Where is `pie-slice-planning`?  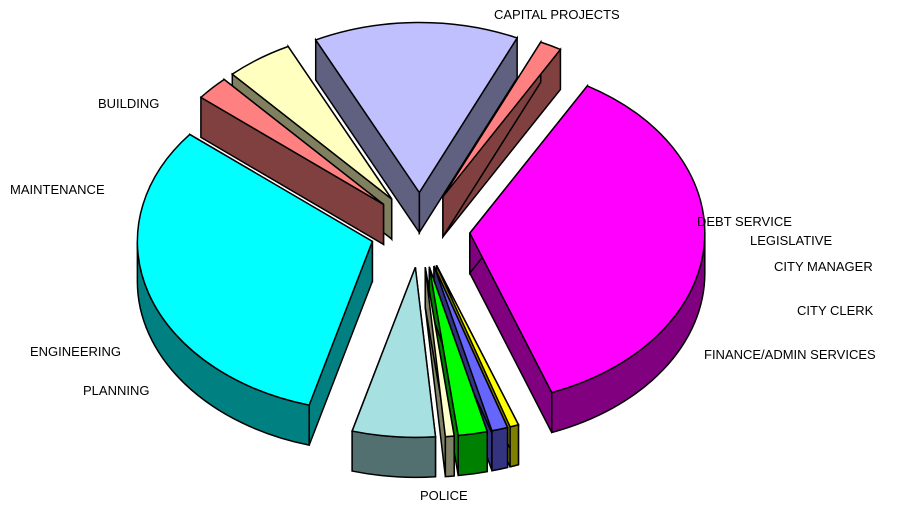
pie-slice-planning is located at coordinates (292, 161).